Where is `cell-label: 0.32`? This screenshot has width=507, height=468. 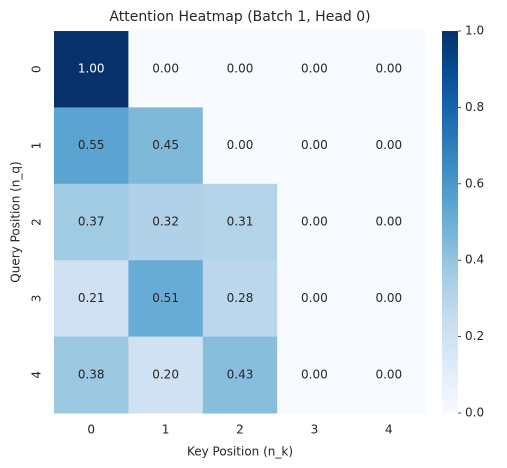 cell-label: 0.32 is located at coordinates (165, 222).